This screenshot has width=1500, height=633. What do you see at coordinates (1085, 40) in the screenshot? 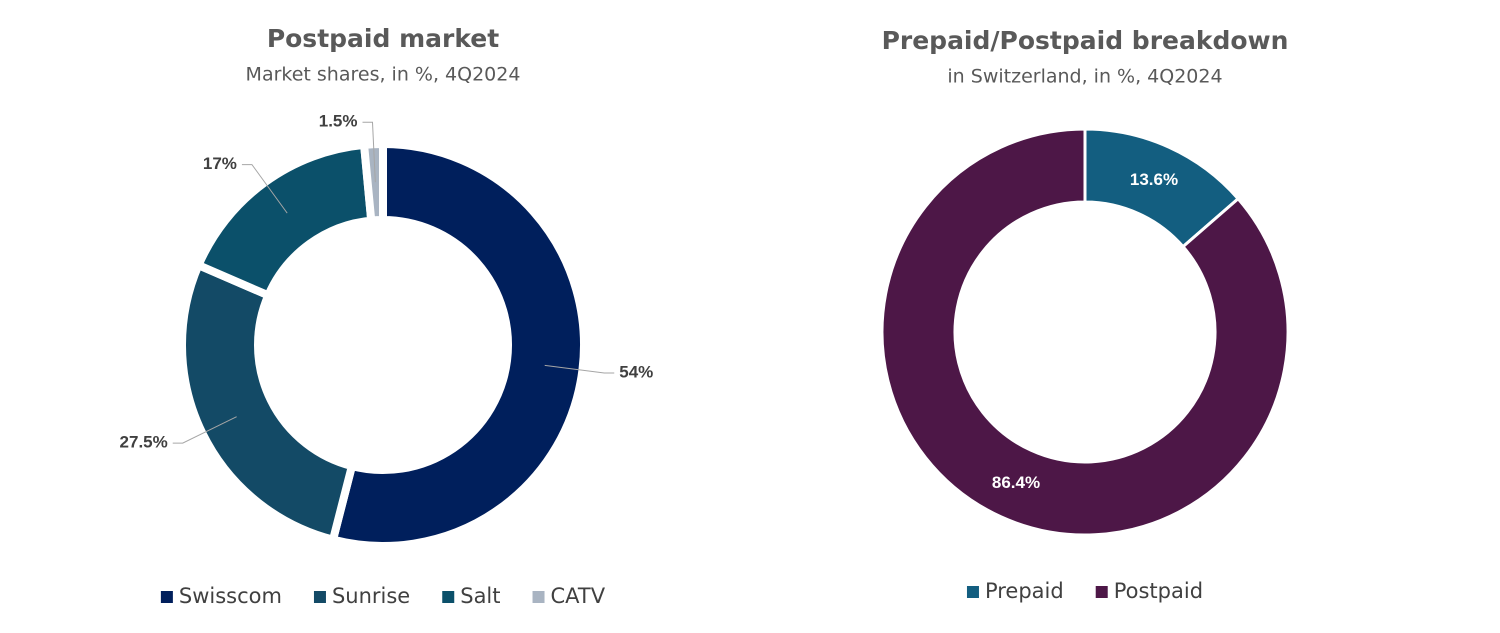
I see `chart-title: Prepaid/Postpaid breakdown` at bounding box center [1085, 40].